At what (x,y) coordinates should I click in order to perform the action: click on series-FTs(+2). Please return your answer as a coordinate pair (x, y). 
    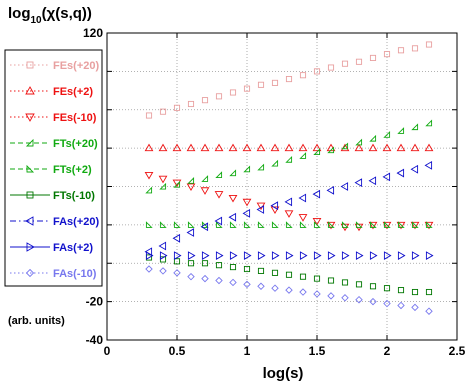
    Looking at the image, I should click on (289, 224).